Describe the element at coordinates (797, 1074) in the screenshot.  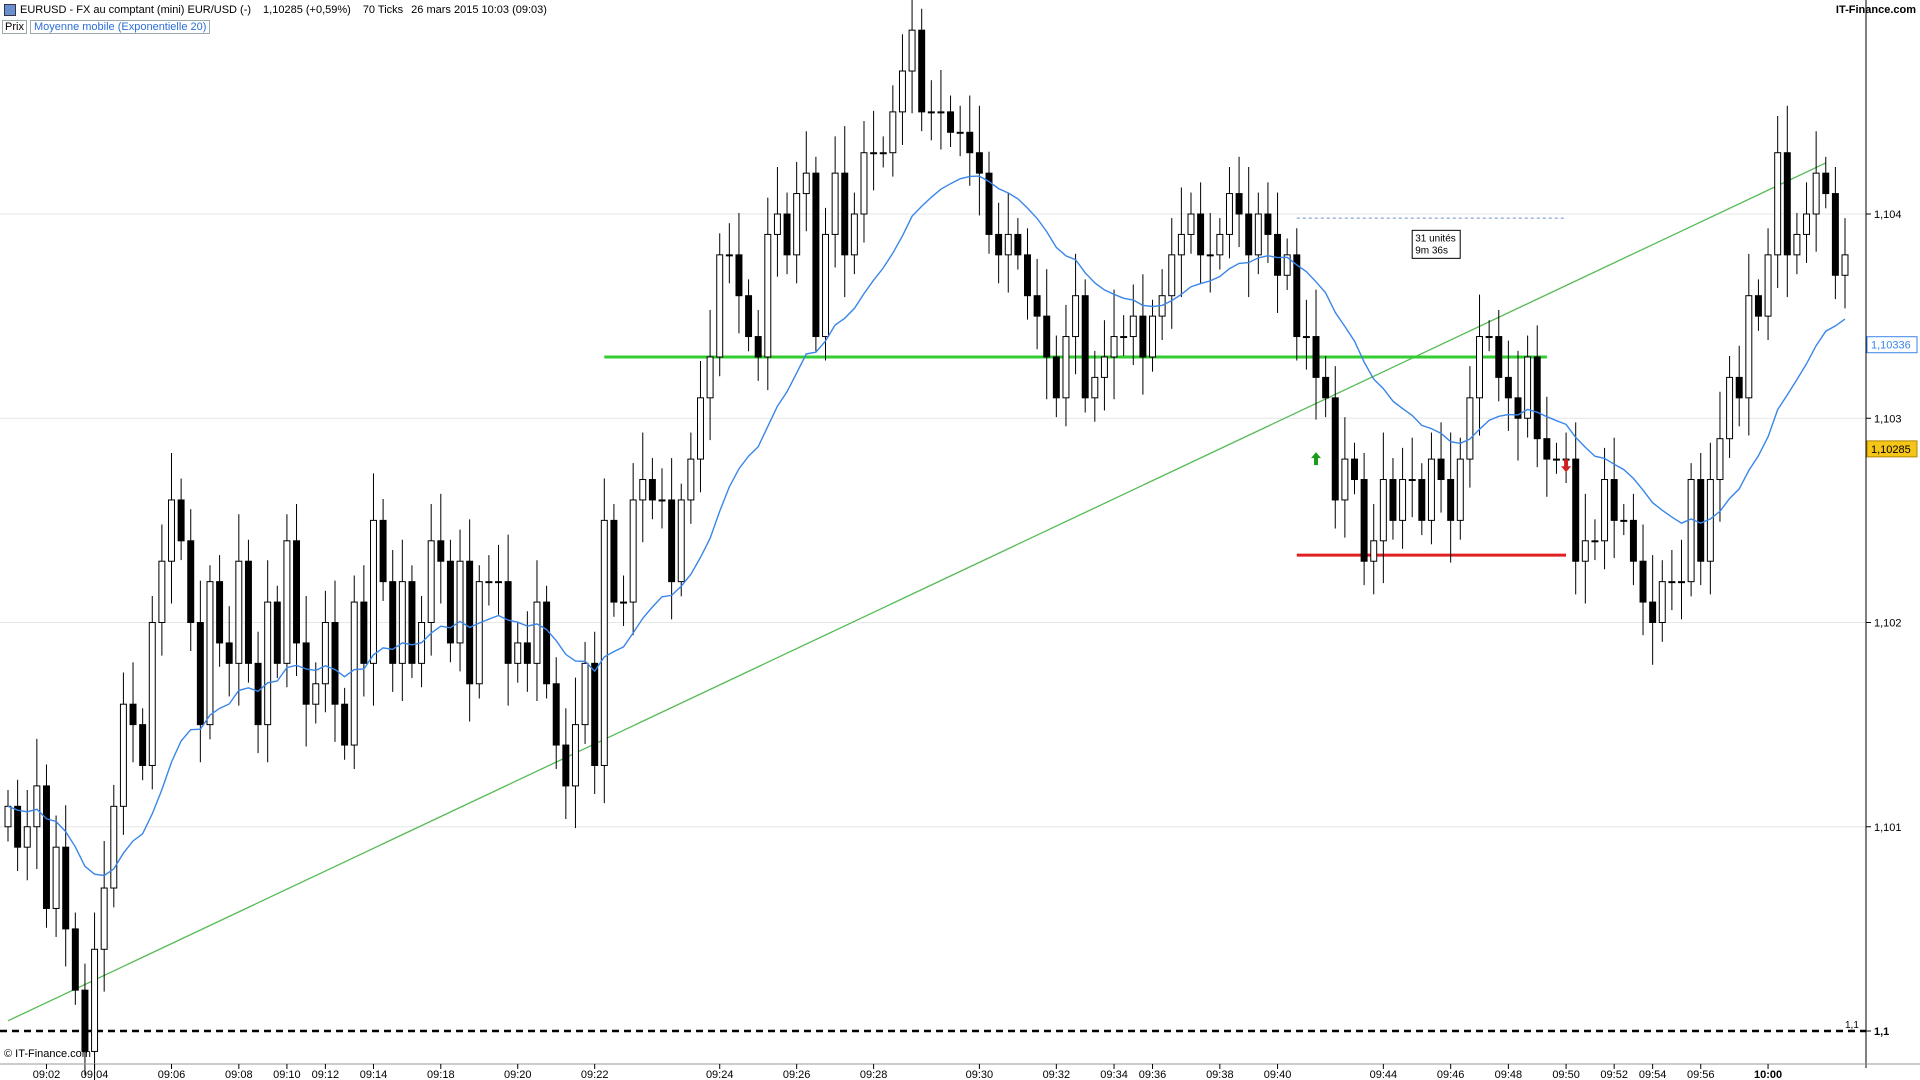
I see `x-tick-label: 09:26` at that location.